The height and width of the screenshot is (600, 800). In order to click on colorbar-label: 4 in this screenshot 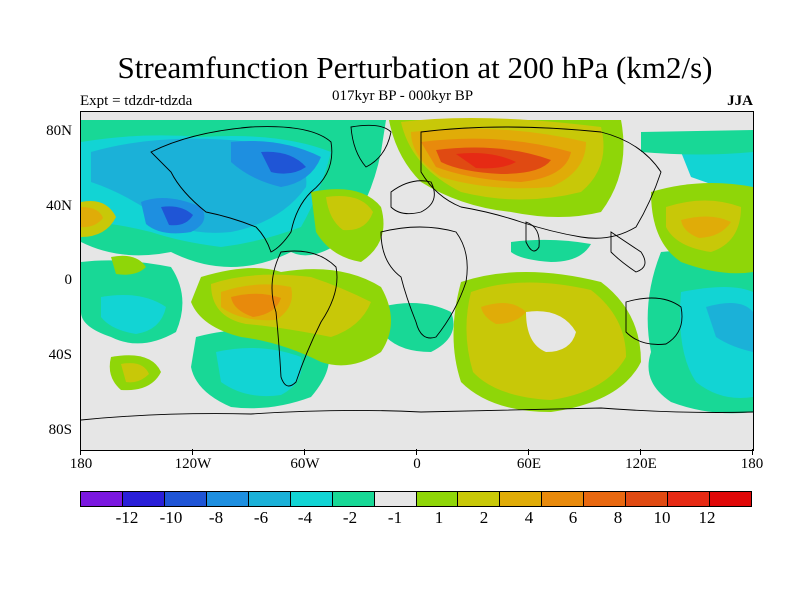, I will do `click(529, 517)`.